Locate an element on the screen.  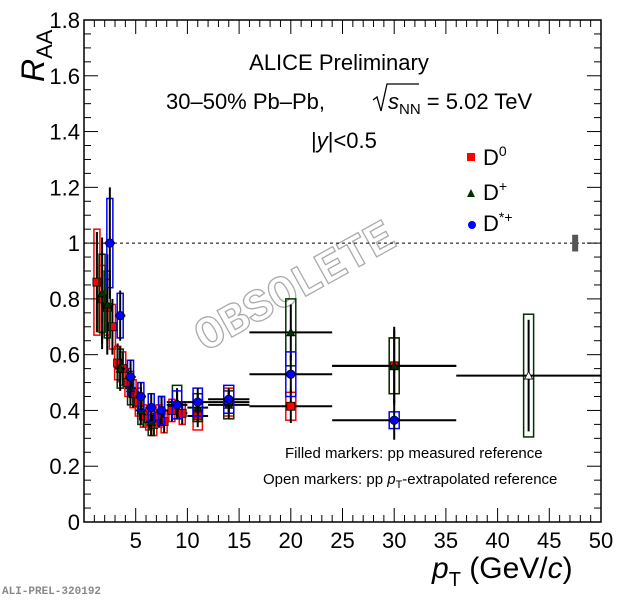
x-tick-label: 35 is located at coordinates (446, 540).